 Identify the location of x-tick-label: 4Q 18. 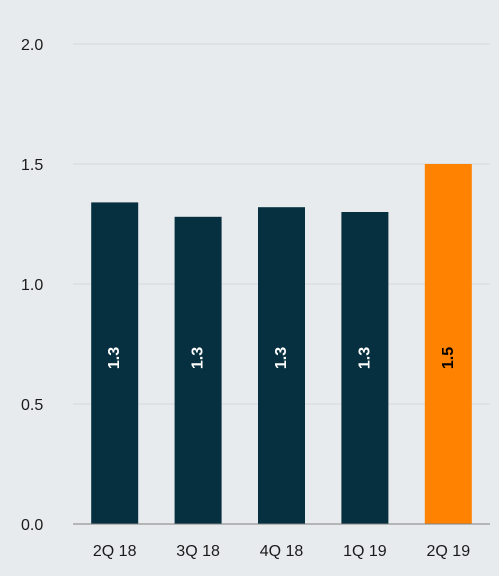
(282, 551).